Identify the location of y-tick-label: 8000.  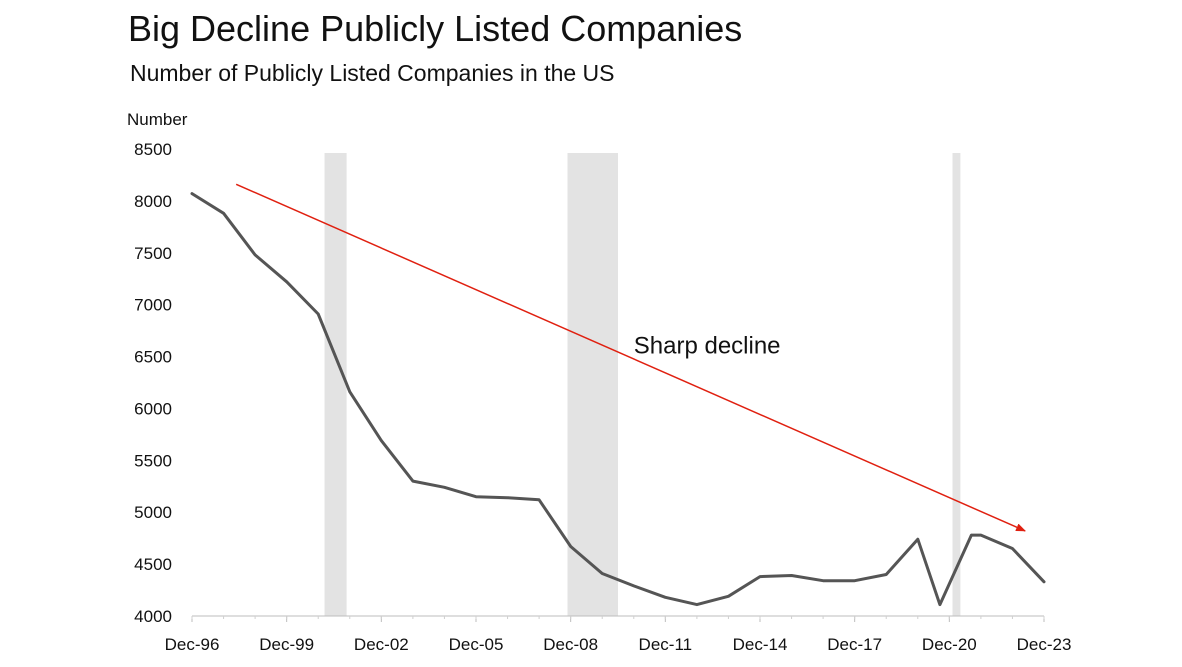
(153, 201).